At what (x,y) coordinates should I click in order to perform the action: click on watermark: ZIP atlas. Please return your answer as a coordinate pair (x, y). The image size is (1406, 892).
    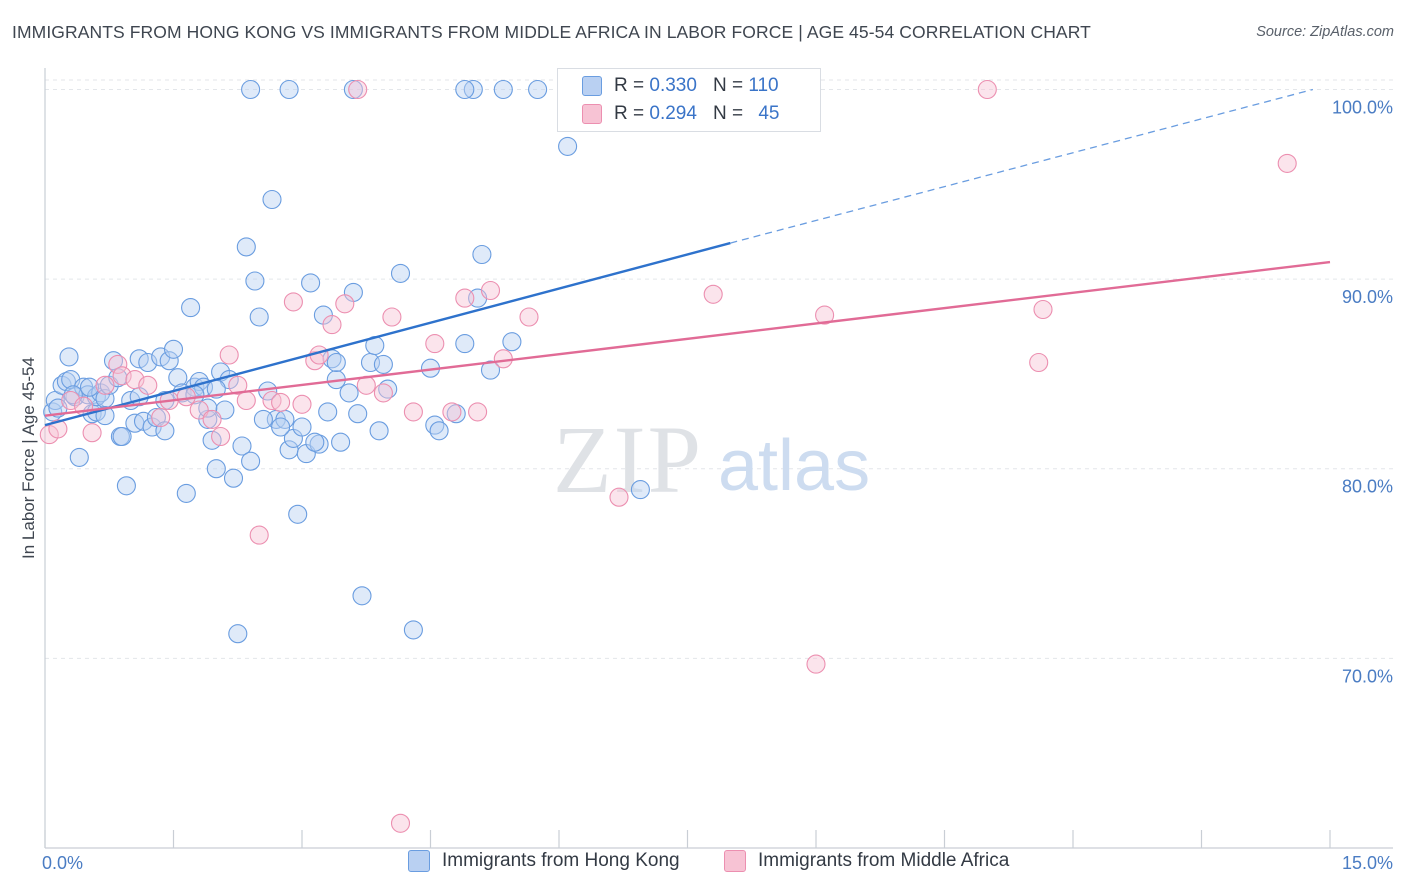
    Looking at the image, I should click on (711, 459).